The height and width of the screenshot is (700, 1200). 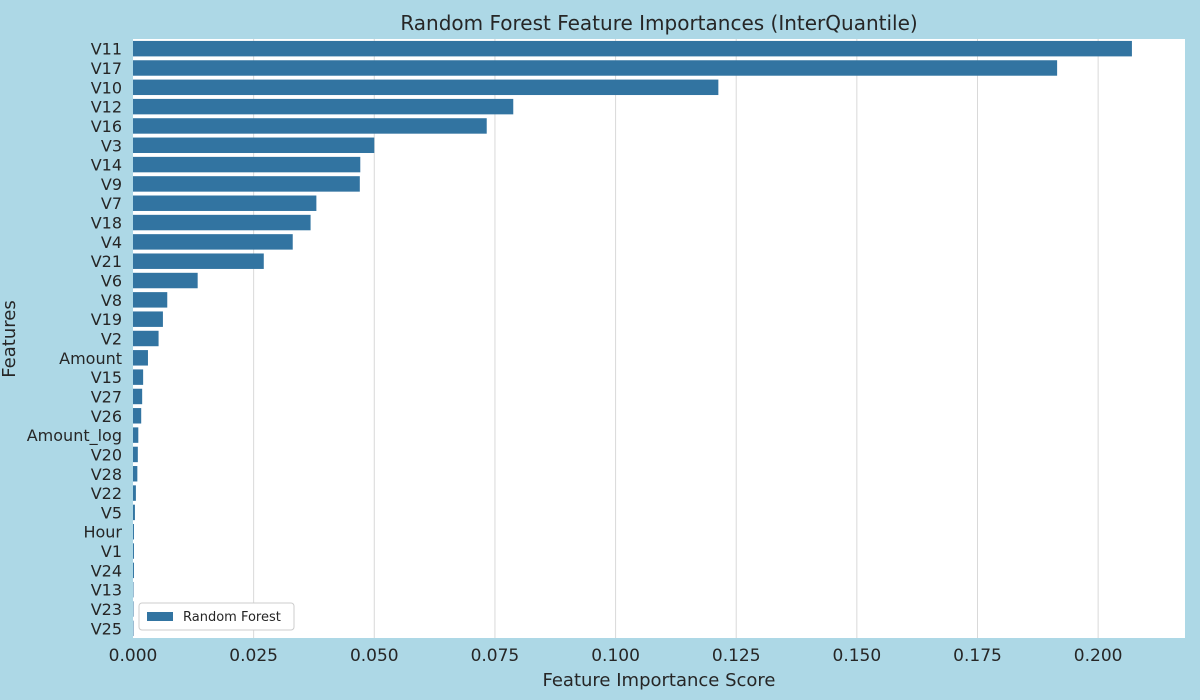 I want to click on x-tick-label: 0.025, so click(x=253, y=656).